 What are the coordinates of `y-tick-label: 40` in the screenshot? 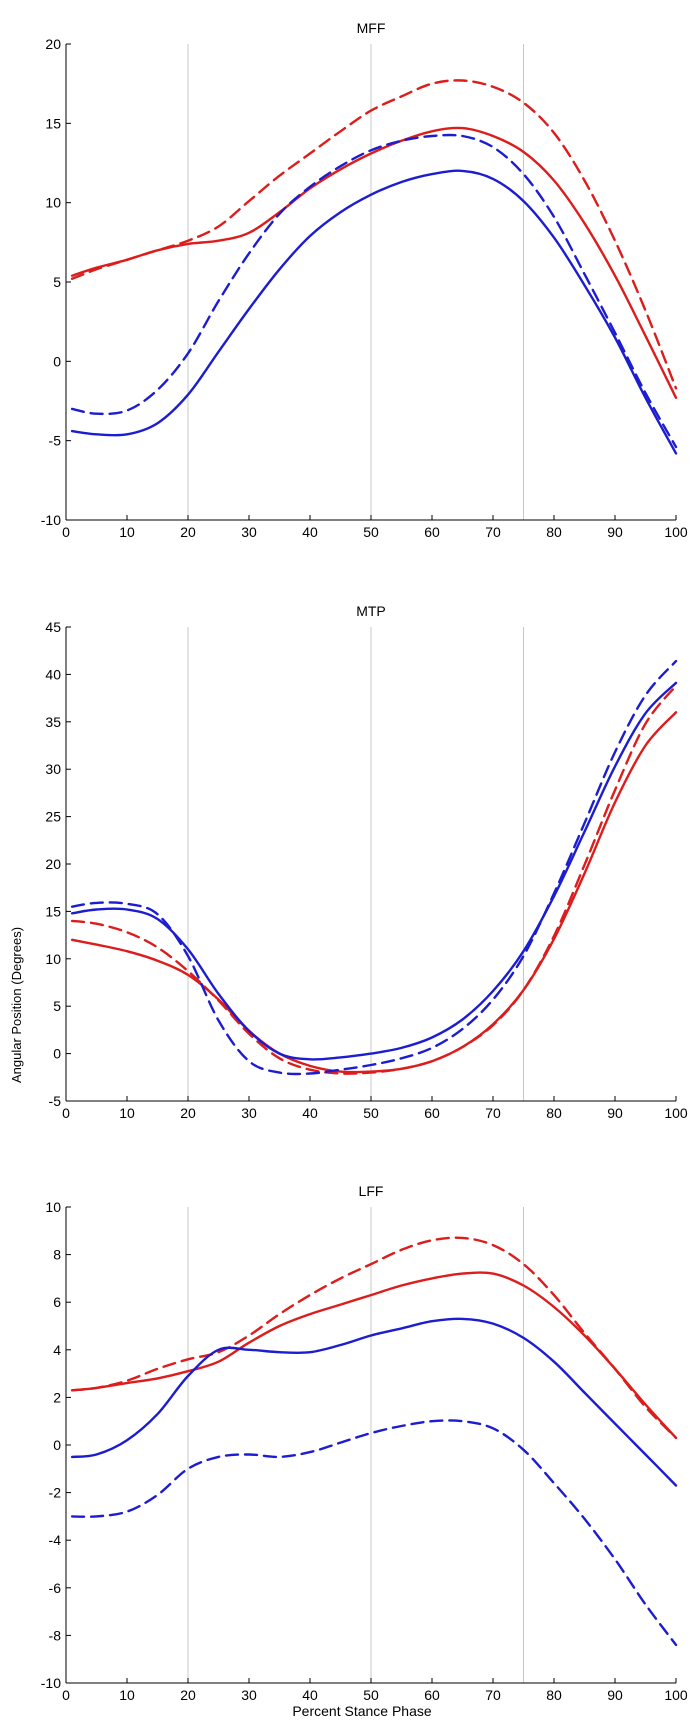 It's located at (53, 674).